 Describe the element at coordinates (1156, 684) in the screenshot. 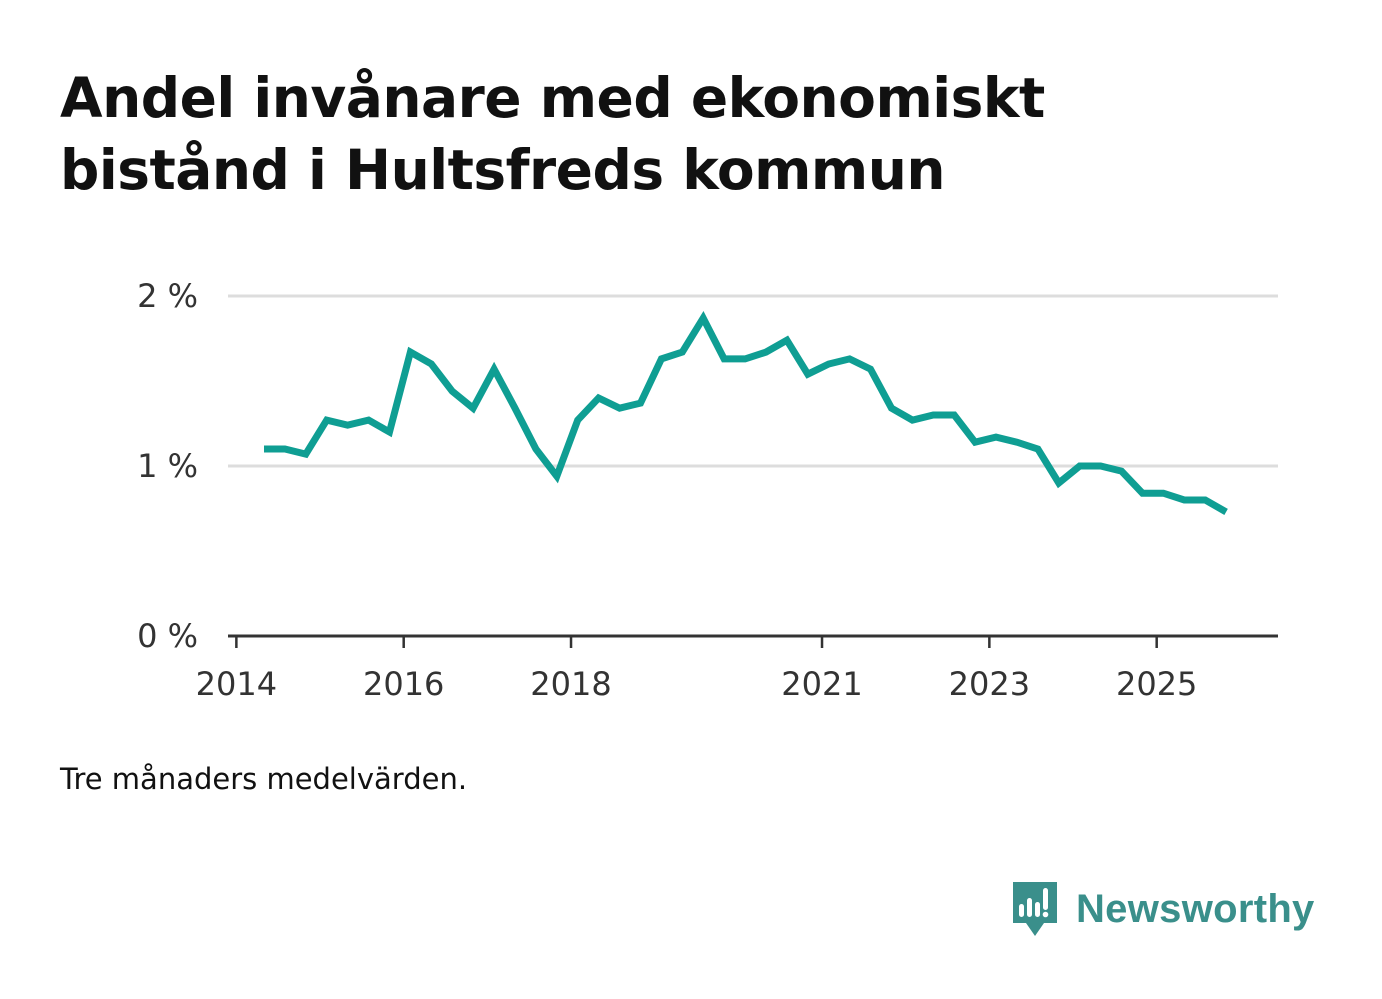

I see `x-tick-label-2025: 2025` at that location.